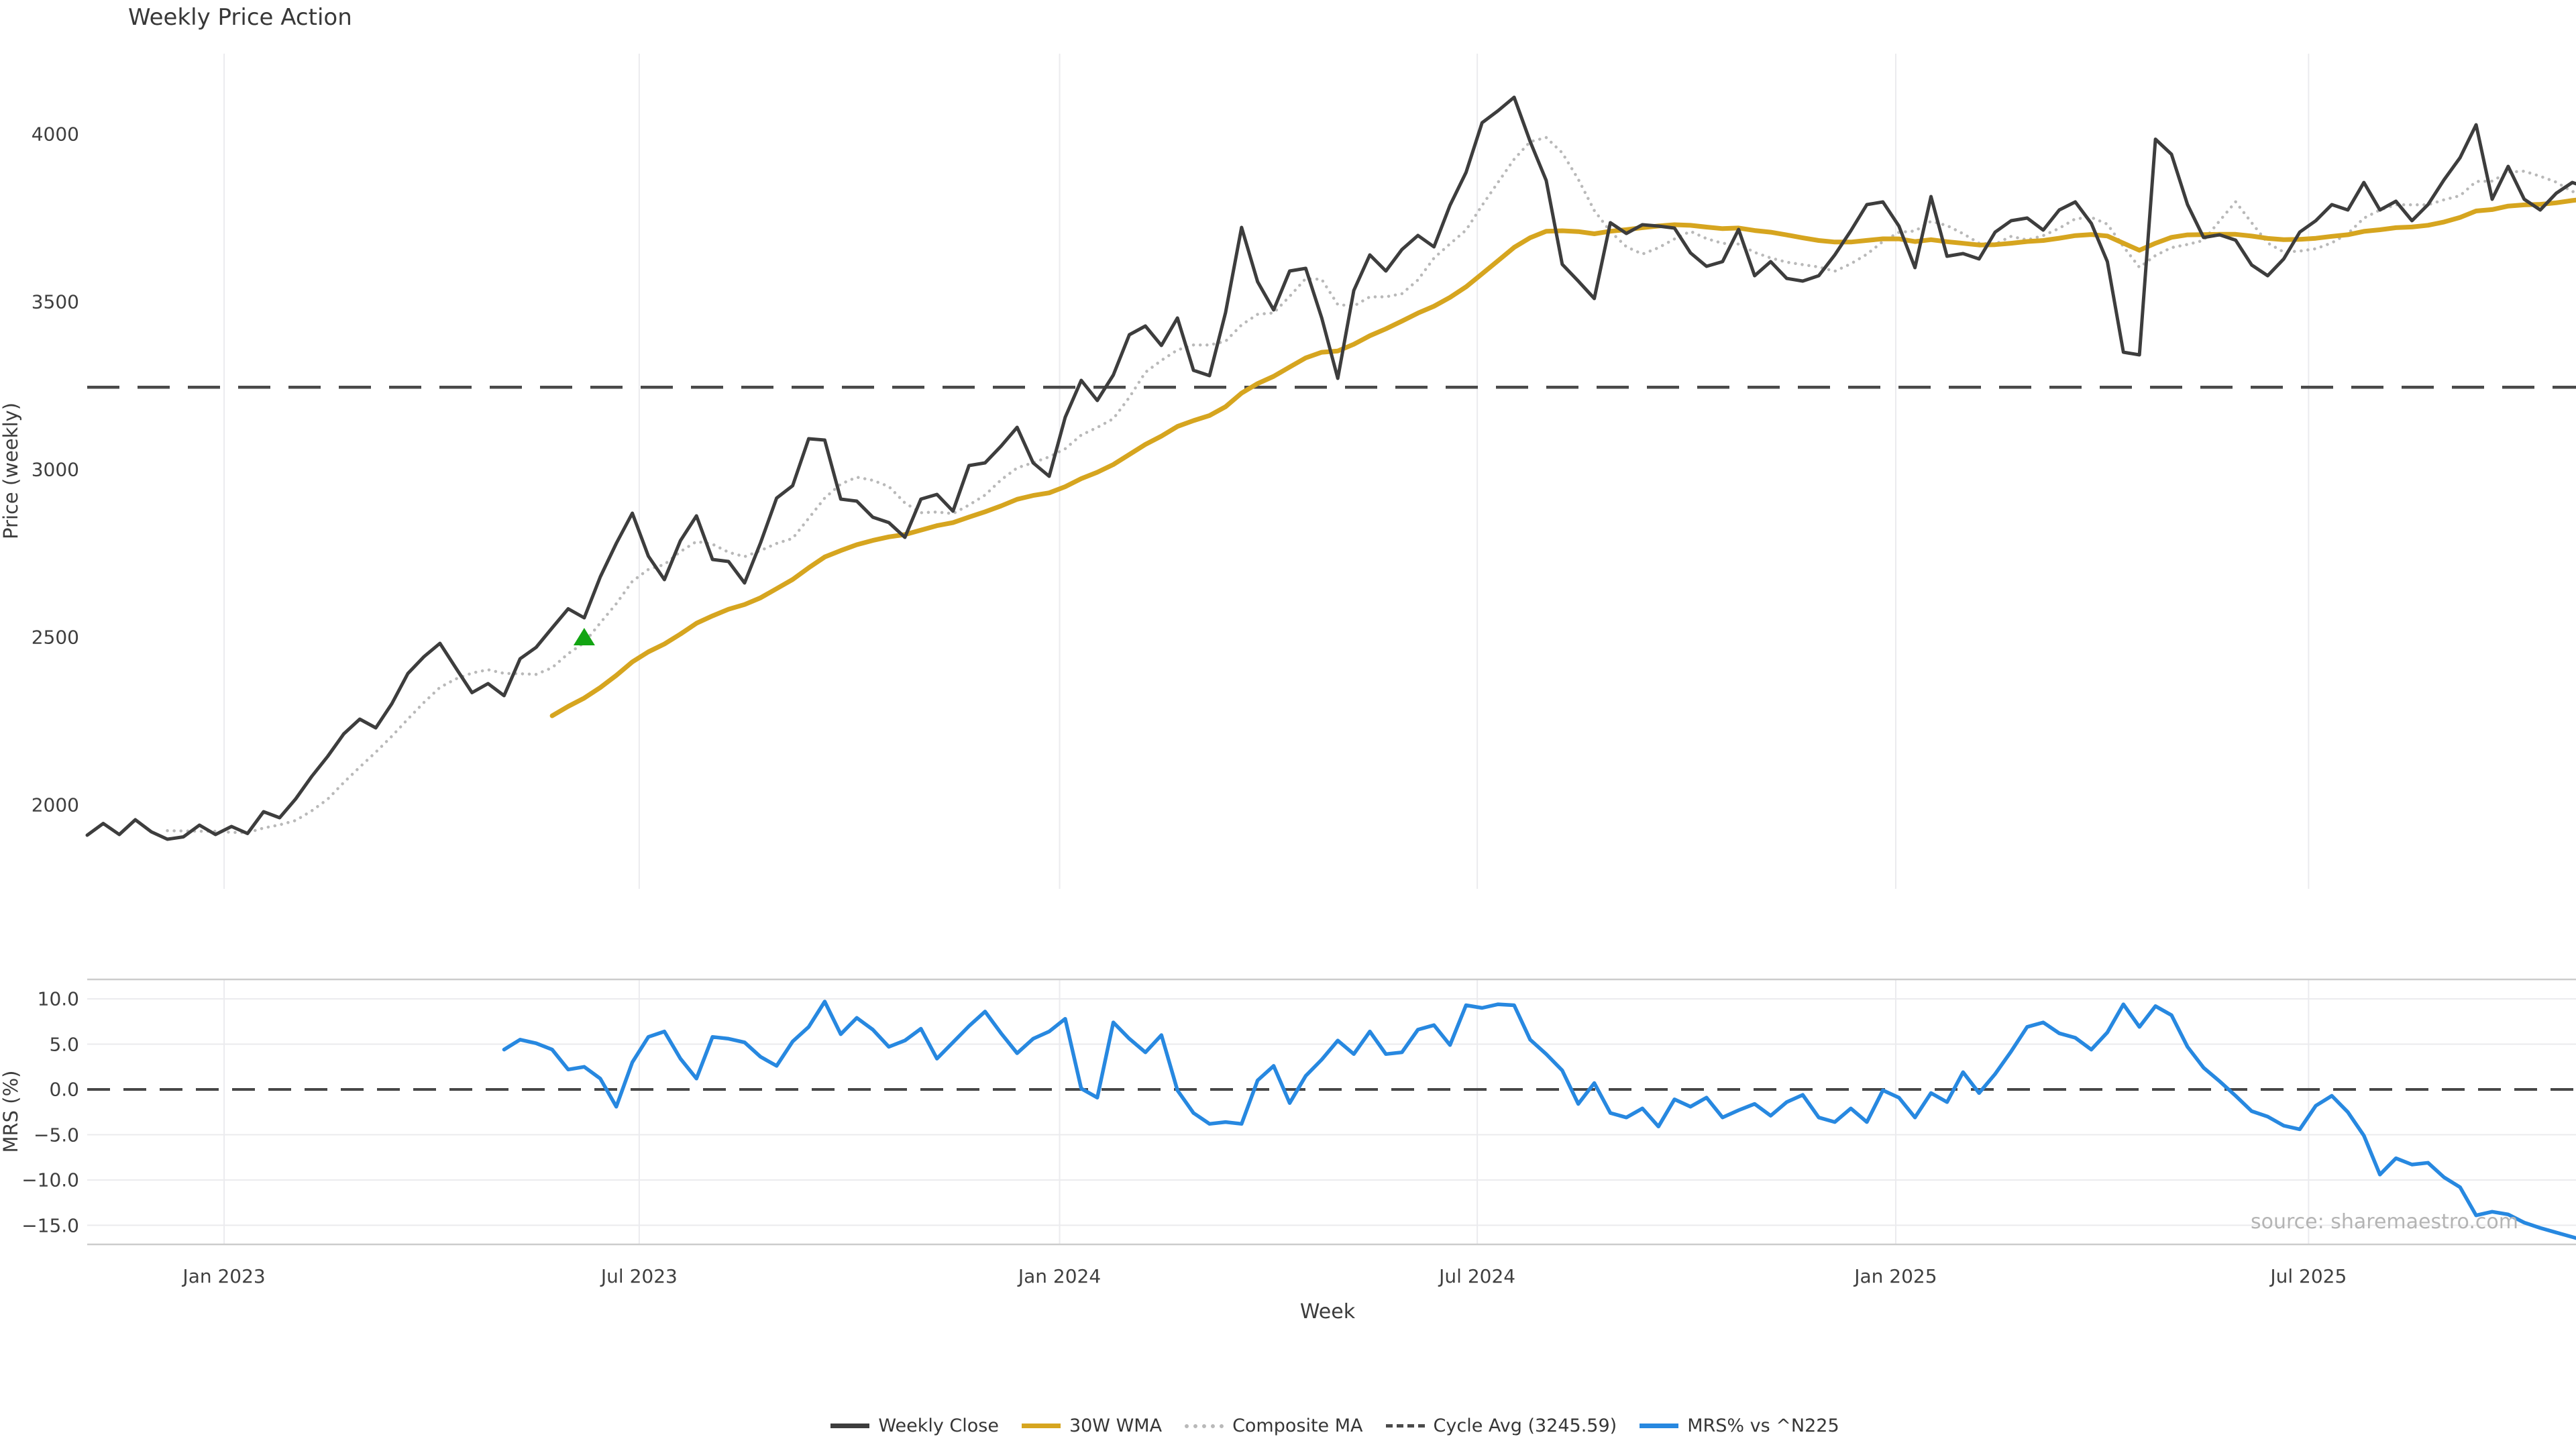  What do you see at coordinates (55, 637) in the screenshot?
I see `price-ytick-label: 2500` at bounding box center [55, 637].